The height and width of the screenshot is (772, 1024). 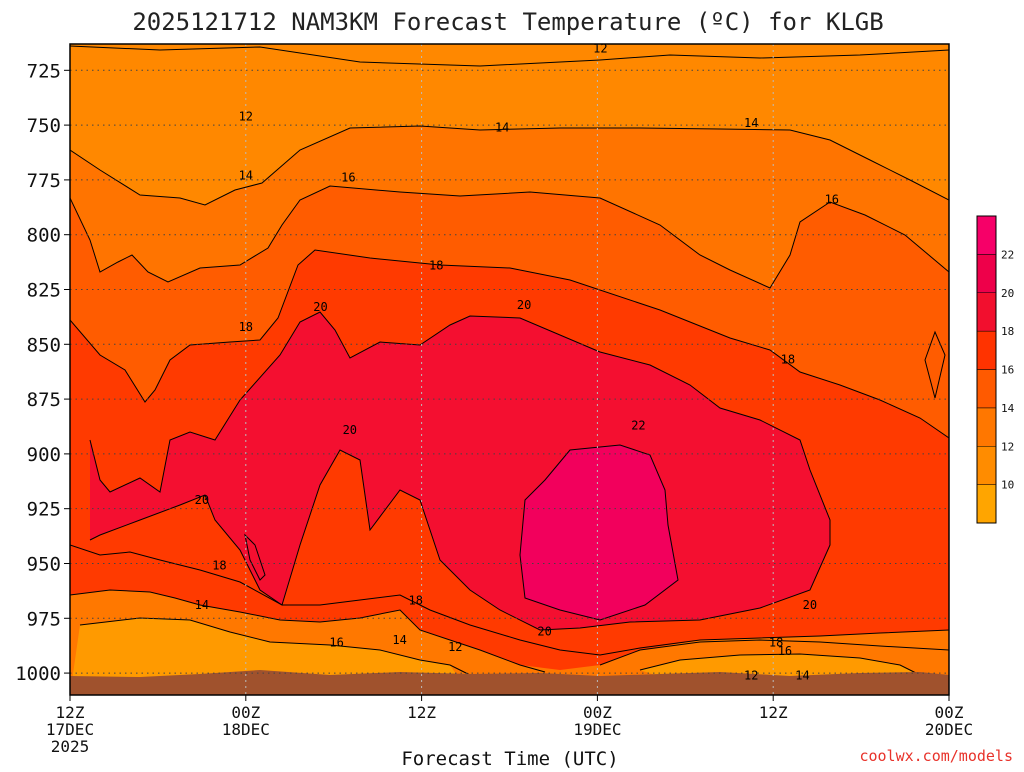 What do you see at coordinates (255, 557) in the screenshot?
I see `contour-line-small-cell` at bounding box center [255, 557].